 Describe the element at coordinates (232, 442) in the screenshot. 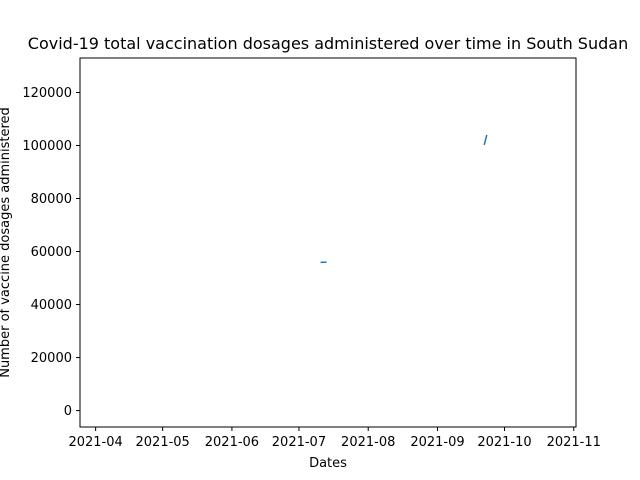

I see `x-tick-label: 2021-06` at that location.